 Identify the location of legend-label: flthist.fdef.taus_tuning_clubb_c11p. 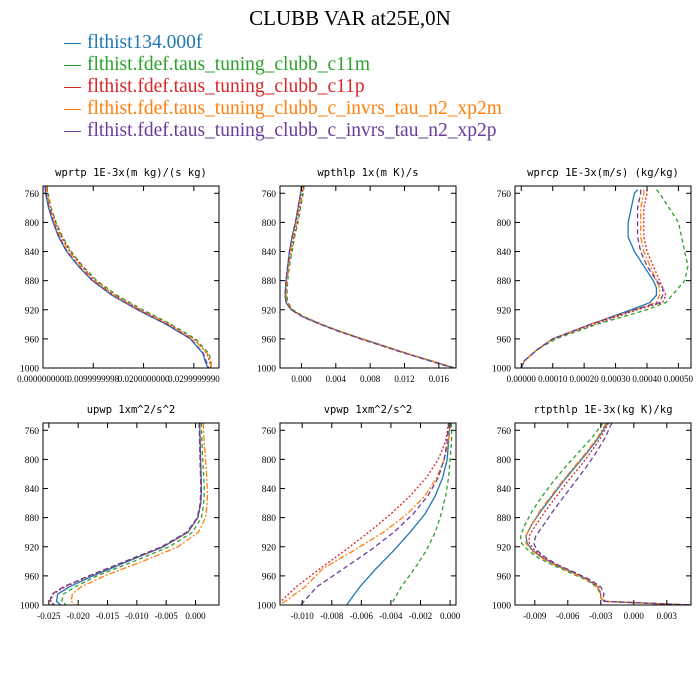
(226, 86).